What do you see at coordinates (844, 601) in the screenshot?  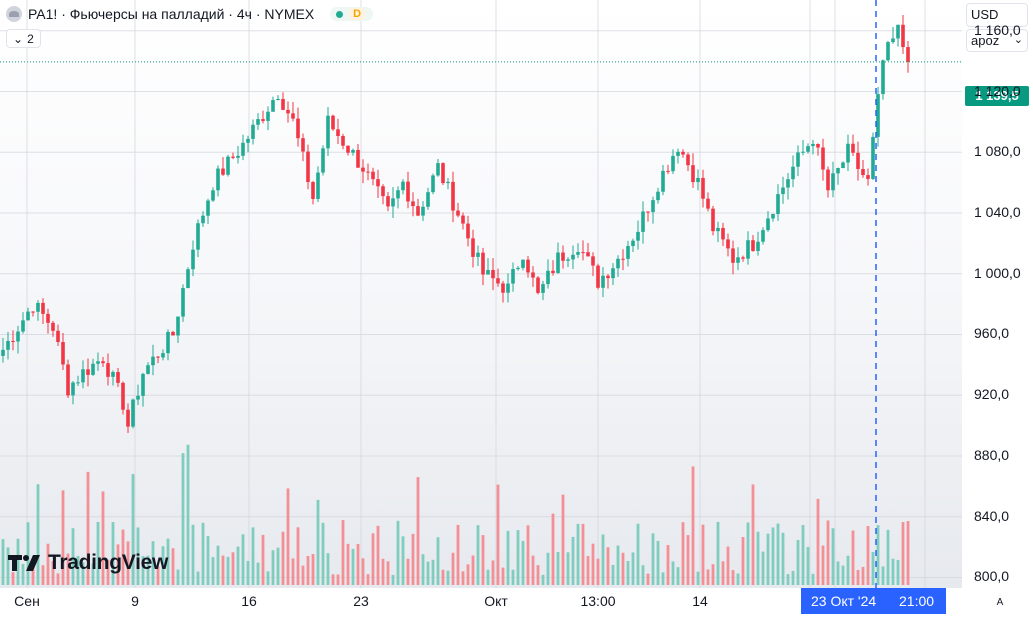 I see `crosshair-date: 23 Окт '24` at bounding box center [844, 601].